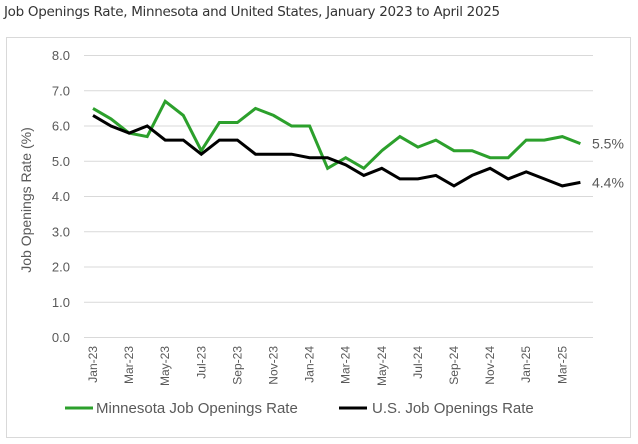  I want to click on y-tick-label: 7.0, so click(61, 90).